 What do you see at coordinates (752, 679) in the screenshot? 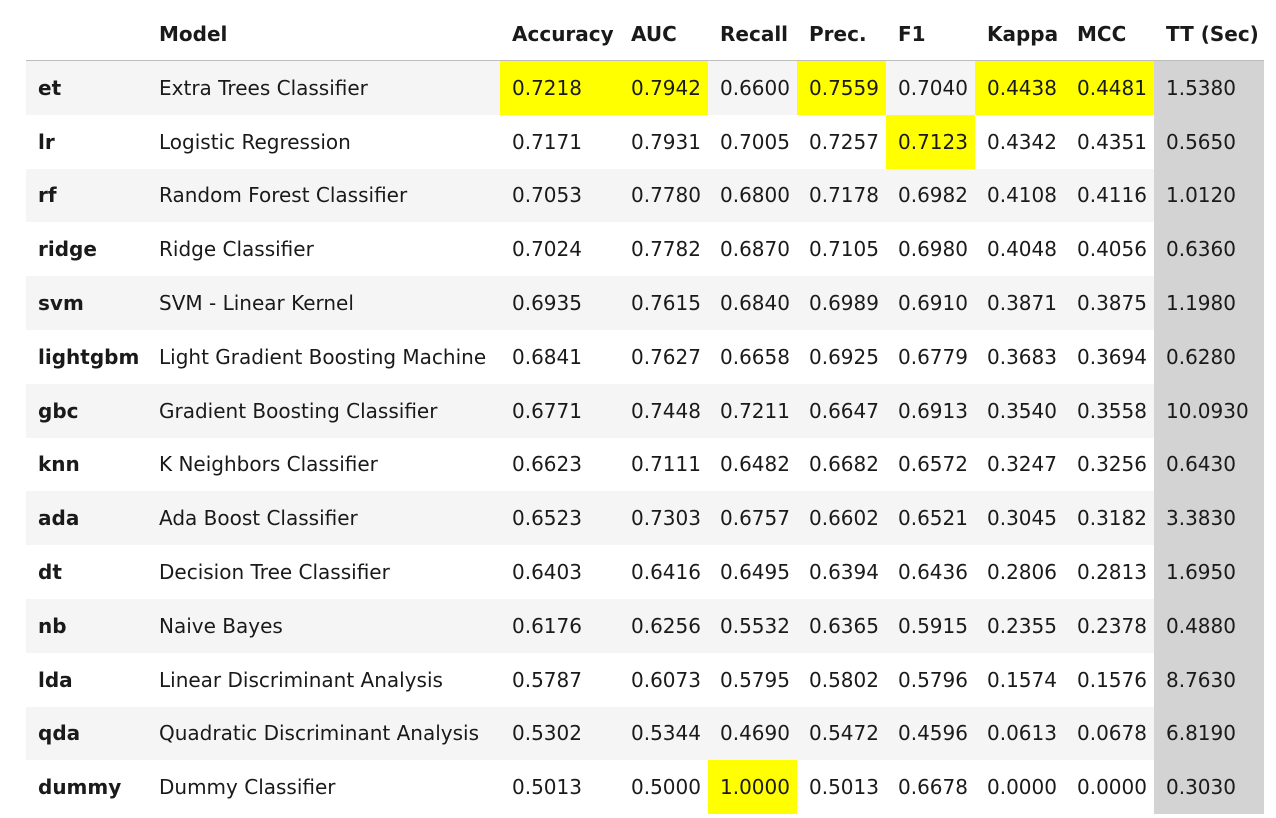
I see `cell-recall: 0.5795` at bounding box center [752, 679].